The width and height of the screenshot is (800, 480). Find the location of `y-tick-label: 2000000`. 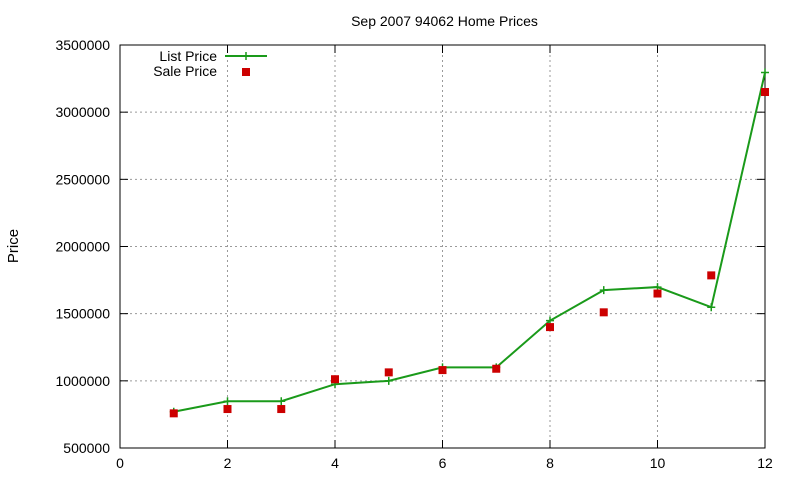

y-tick-label: 2000000 is located at coordinates (82, 247).